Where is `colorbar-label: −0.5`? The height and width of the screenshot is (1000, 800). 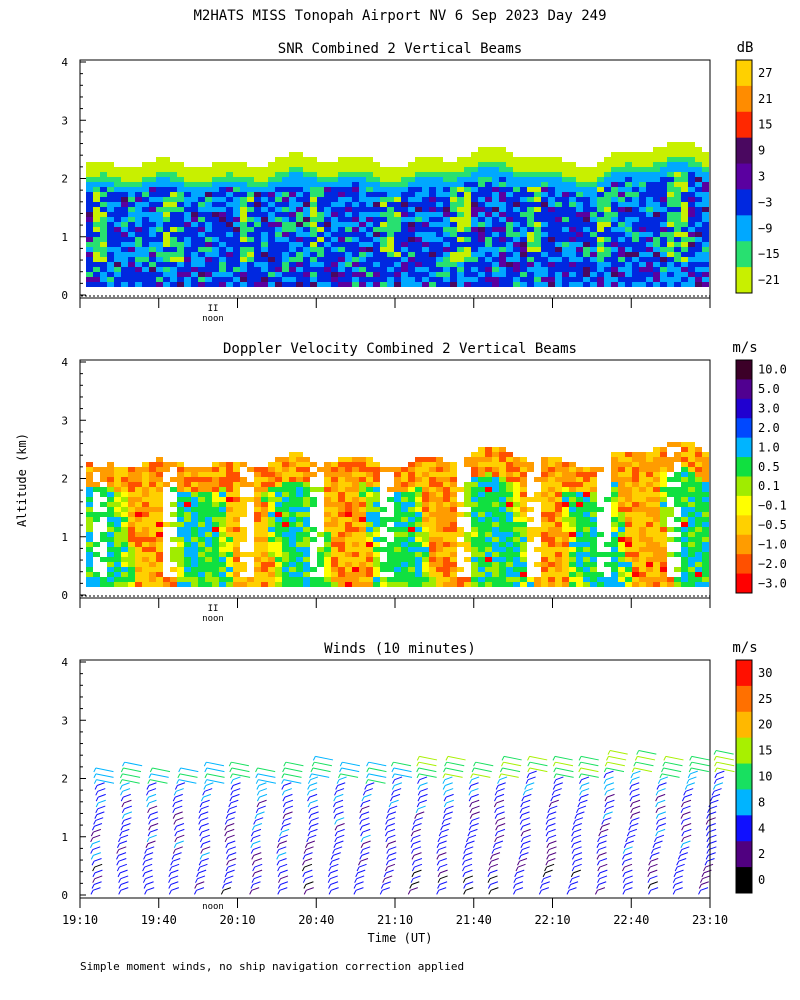 colorbar-label: −0.5 is located at coordinates (772, 525).